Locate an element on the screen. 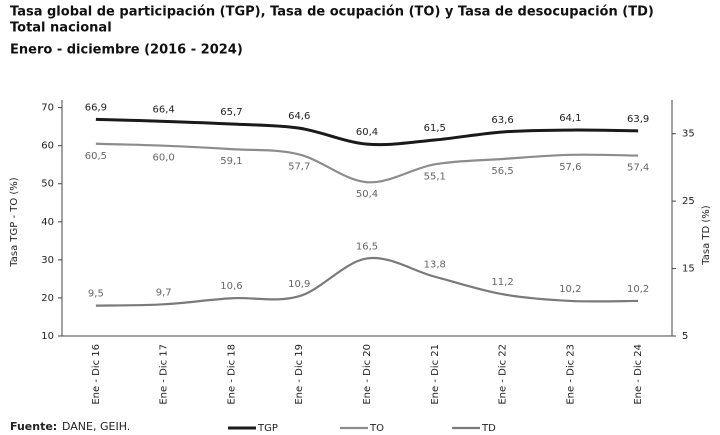 The width and height of the screenshot is (720, 435). y-tick-label: 40 is located at coordinates (47, 222).